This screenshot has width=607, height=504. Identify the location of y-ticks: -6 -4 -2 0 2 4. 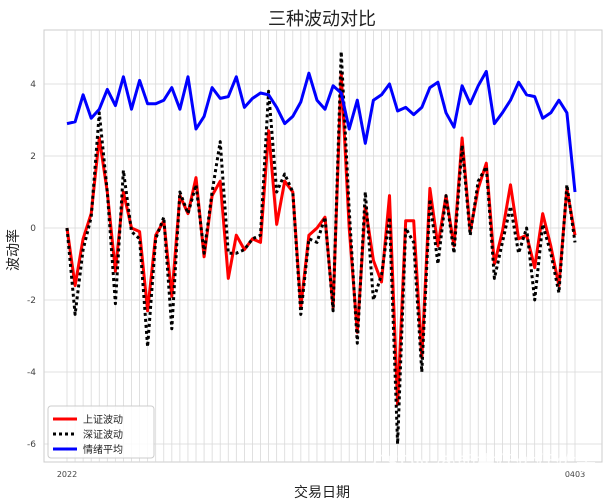
(31, 265).